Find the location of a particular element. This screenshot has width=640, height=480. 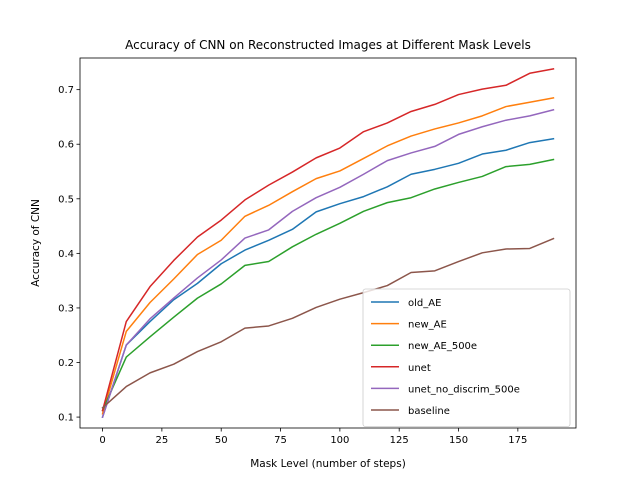

y-tick-label: 0.4 is located at coordinates (66, 254).